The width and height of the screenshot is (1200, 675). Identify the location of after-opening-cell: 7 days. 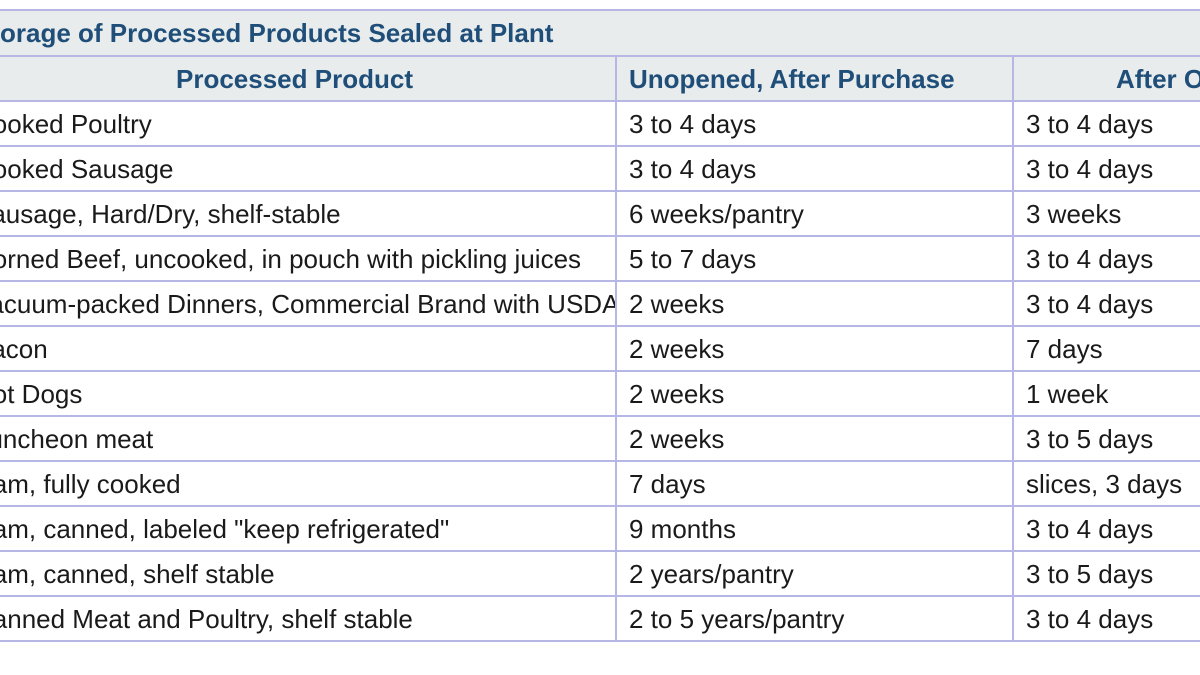
(1105, 348).